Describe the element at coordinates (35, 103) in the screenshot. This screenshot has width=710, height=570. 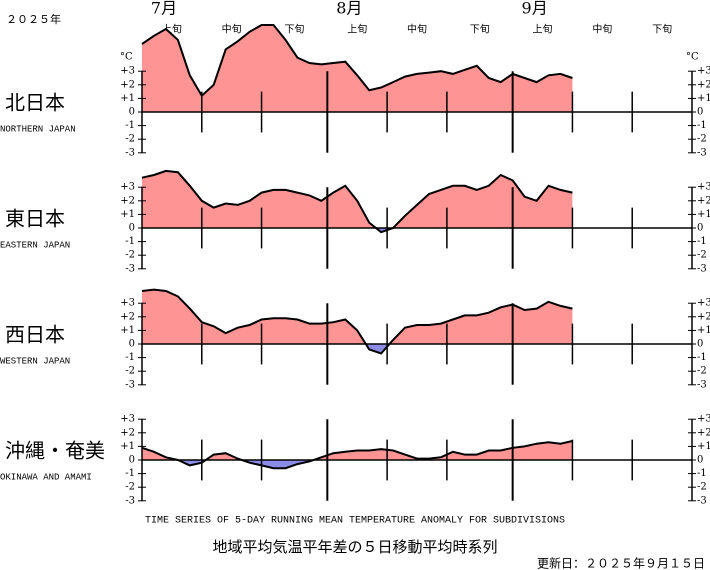
I see `panel-name: 北日本` at that location.